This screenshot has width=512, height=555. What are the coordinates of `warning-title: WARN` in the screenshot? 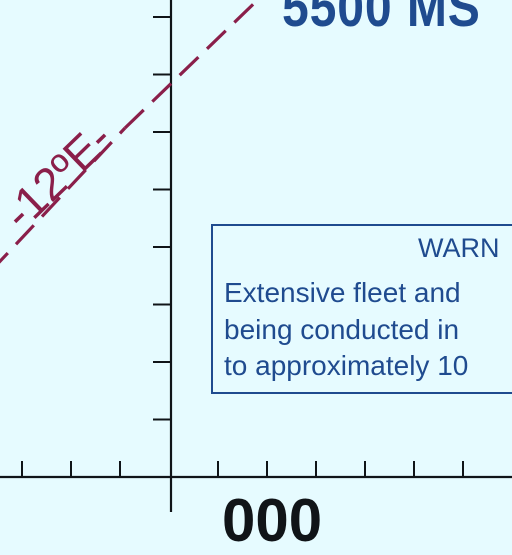 It's located at (459, 248).